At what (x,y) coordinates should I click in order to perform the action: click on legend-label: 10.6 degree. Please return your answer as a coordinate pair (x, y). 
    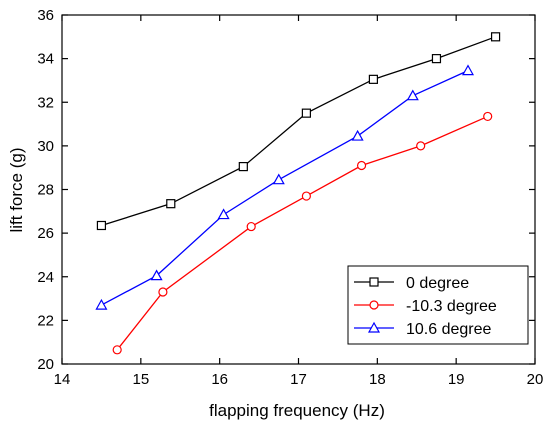
    Looking at the image, I should click on (449, 329).